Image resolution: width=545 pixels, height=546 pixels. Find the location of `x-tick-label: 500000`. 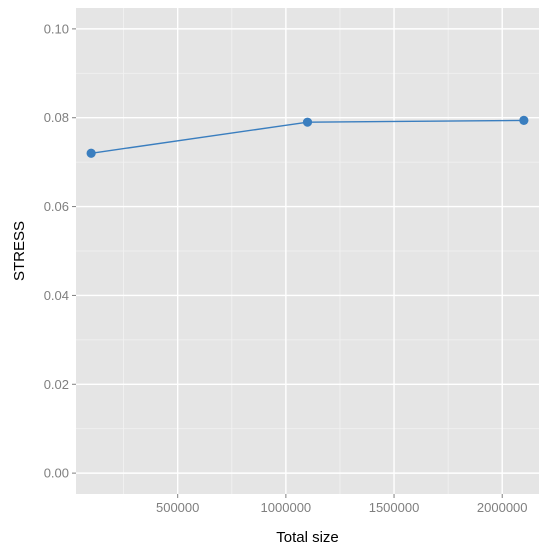

x-tick-label: 500000 is located at coordinates (177, 507).